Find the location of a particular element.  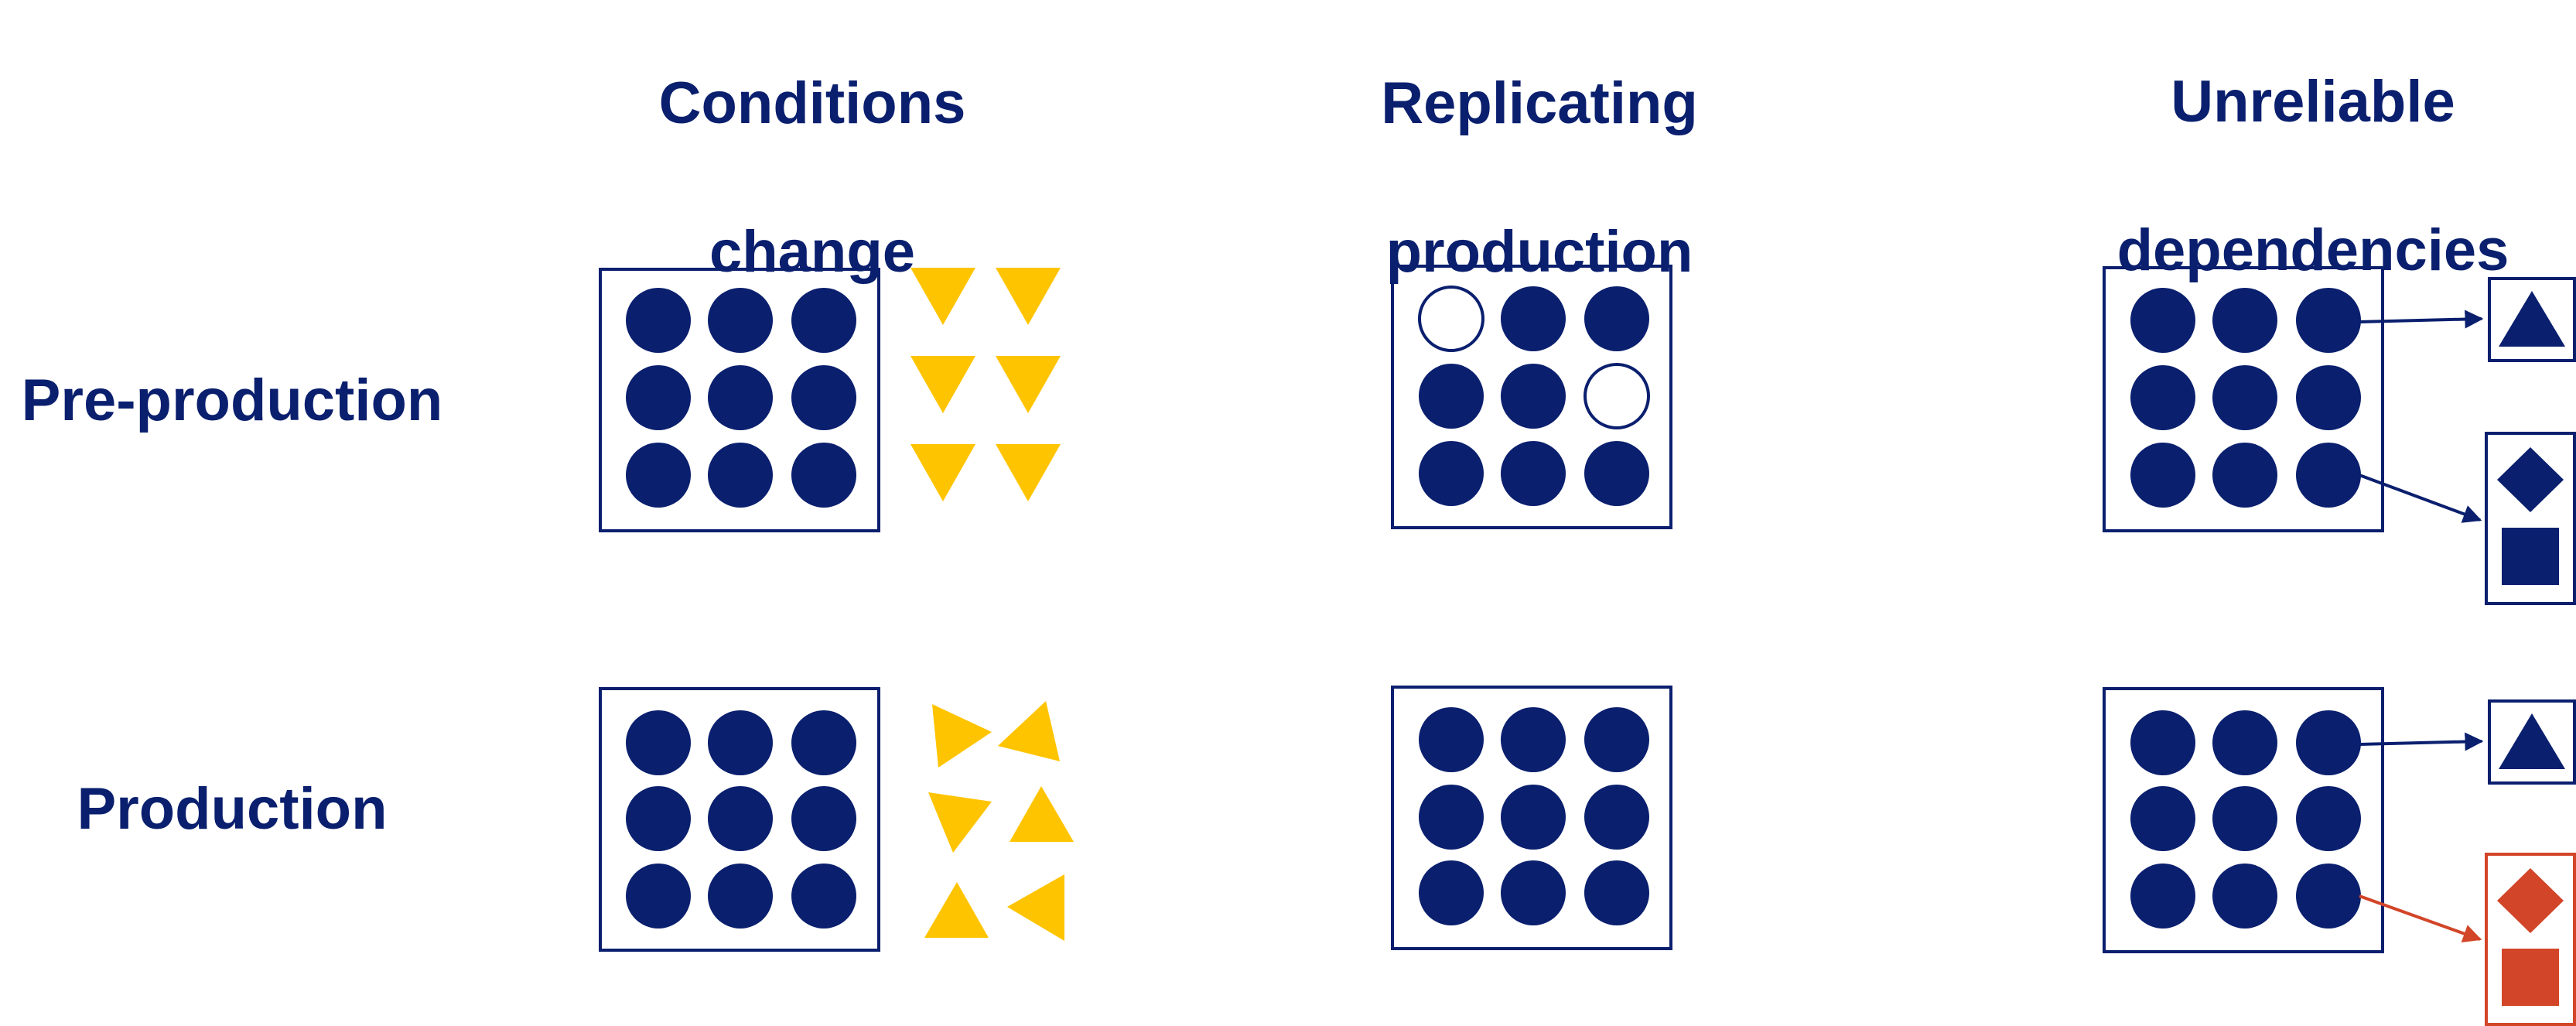

column-header-line1: Unreliable is located at coordinates (2313, 102).